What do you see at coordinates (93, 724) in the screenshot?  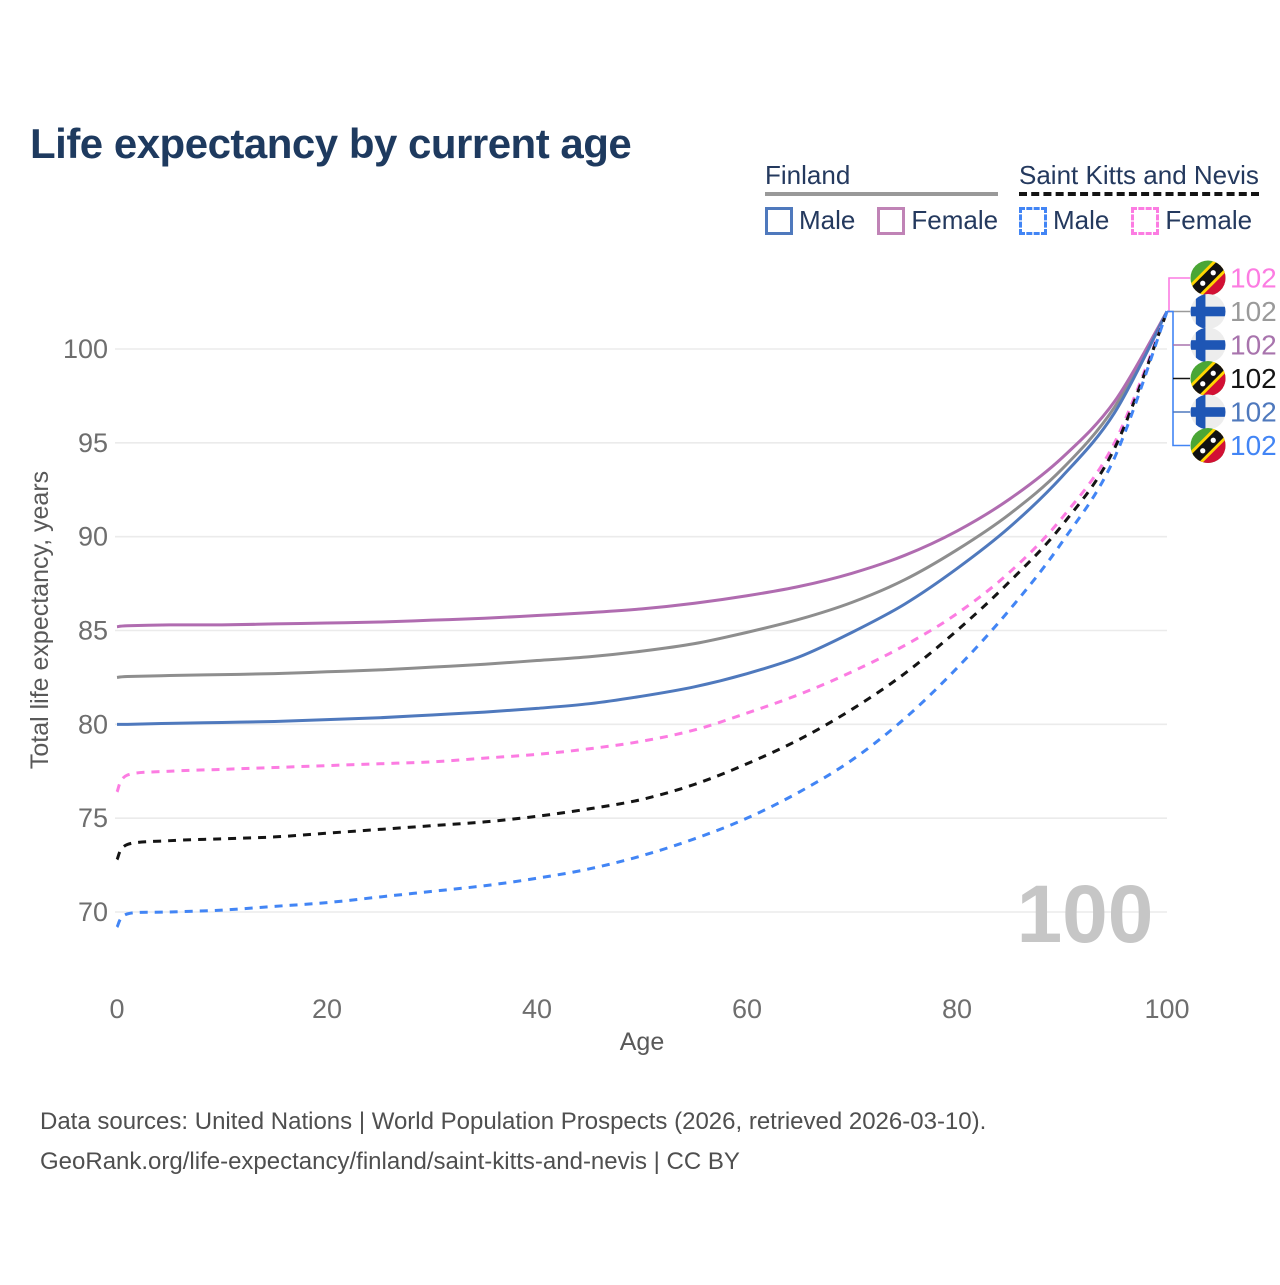 I see `y-tick-label: 80` at bounding box center [93, 724].